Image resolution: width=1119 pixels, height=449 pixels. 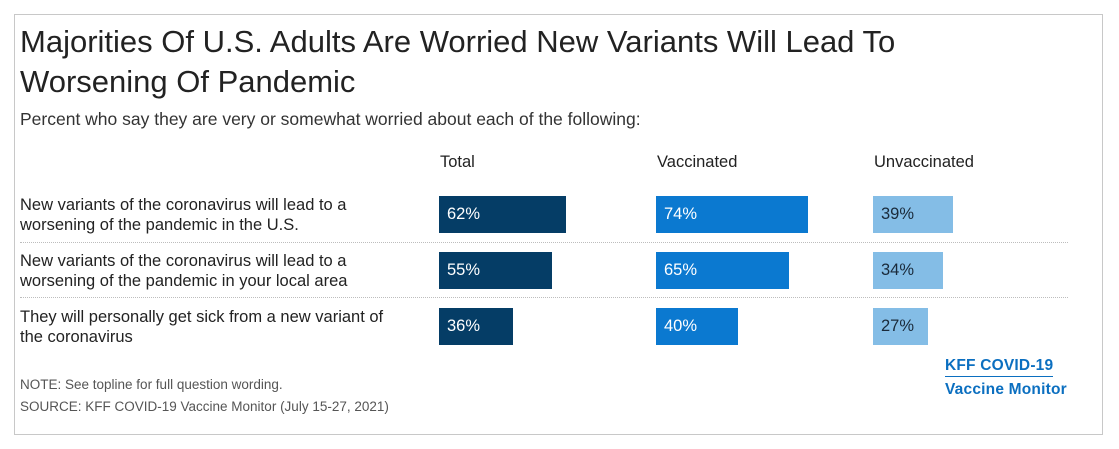 What do you see at coordinates (913, 214) in the screenshot?
I see `bar-unvaccinated-0: 39%` at bounding box center [913, 214].